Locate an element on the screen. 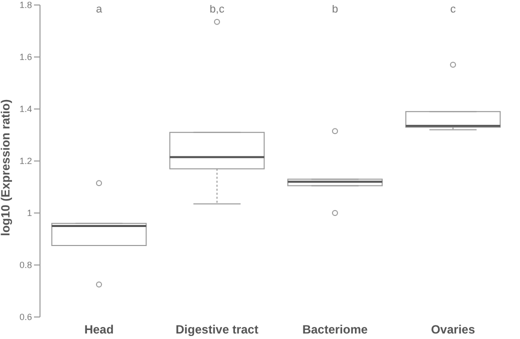 Image resolution: width=520 pixels, height=339 pixels. x-tick-label: Head is located at coordinates (99, 329).